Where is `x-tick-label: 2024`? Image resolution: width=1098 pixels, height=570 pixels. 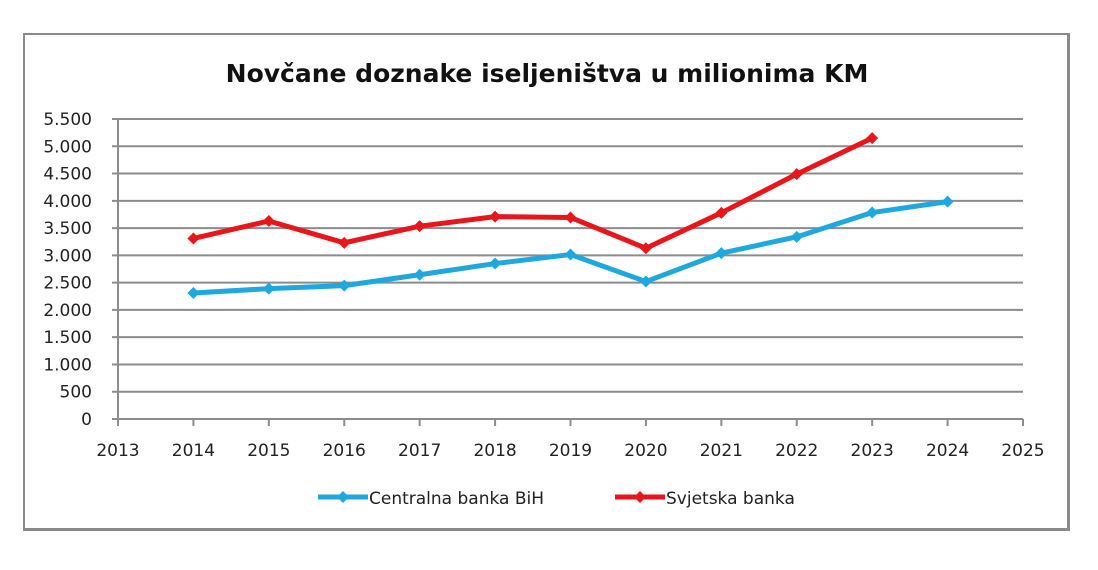 x-tick-label: 2024 is located at coordinates (947, 451).